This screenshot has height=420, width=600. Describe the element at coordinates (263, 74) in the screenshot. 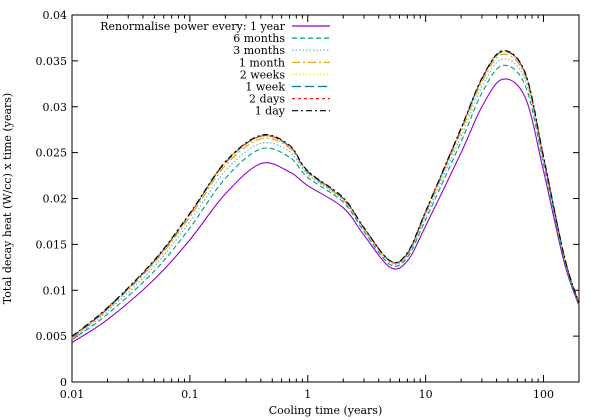

I see `legend-label-5: 2 weeks` at that location.